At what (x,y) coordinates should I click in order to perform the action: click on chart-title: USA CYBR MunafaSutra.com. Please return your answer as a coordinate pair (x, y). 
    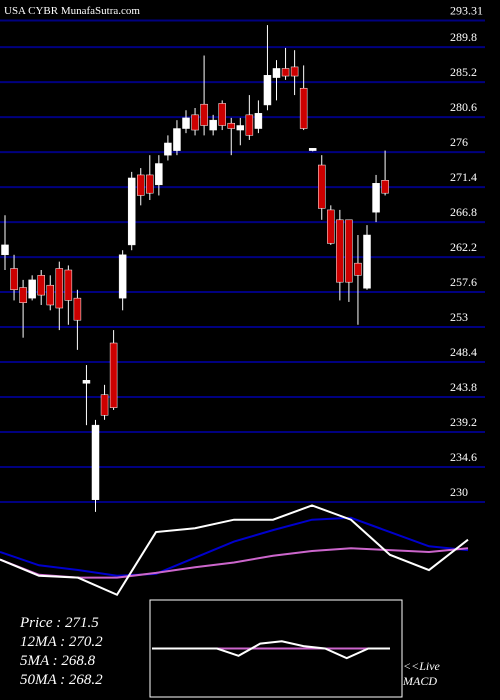
    Looking at the image, I should click on (72, 11).